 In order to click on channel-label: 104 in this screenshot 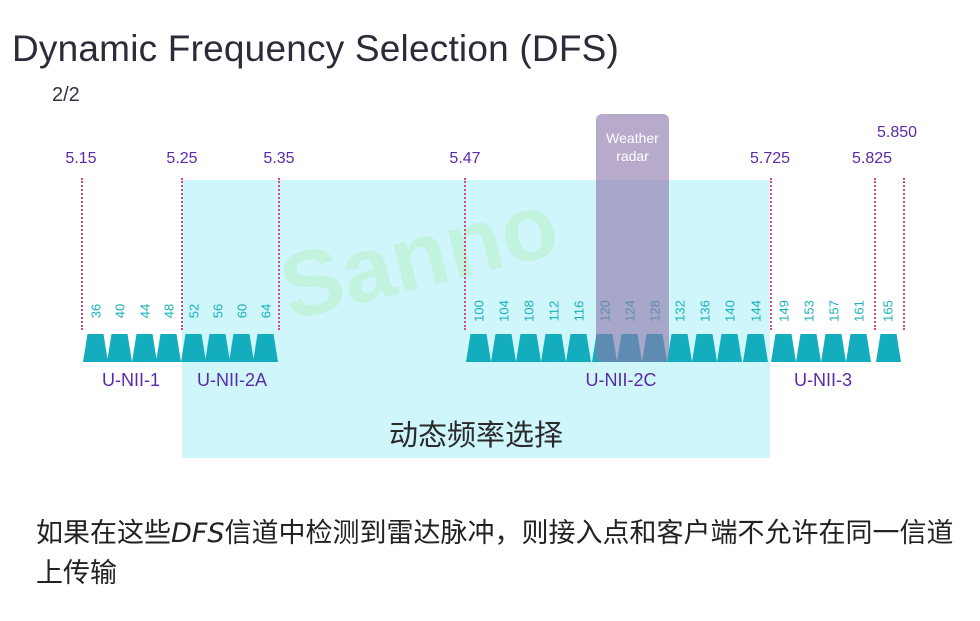, I will do `click(504, 311)`.